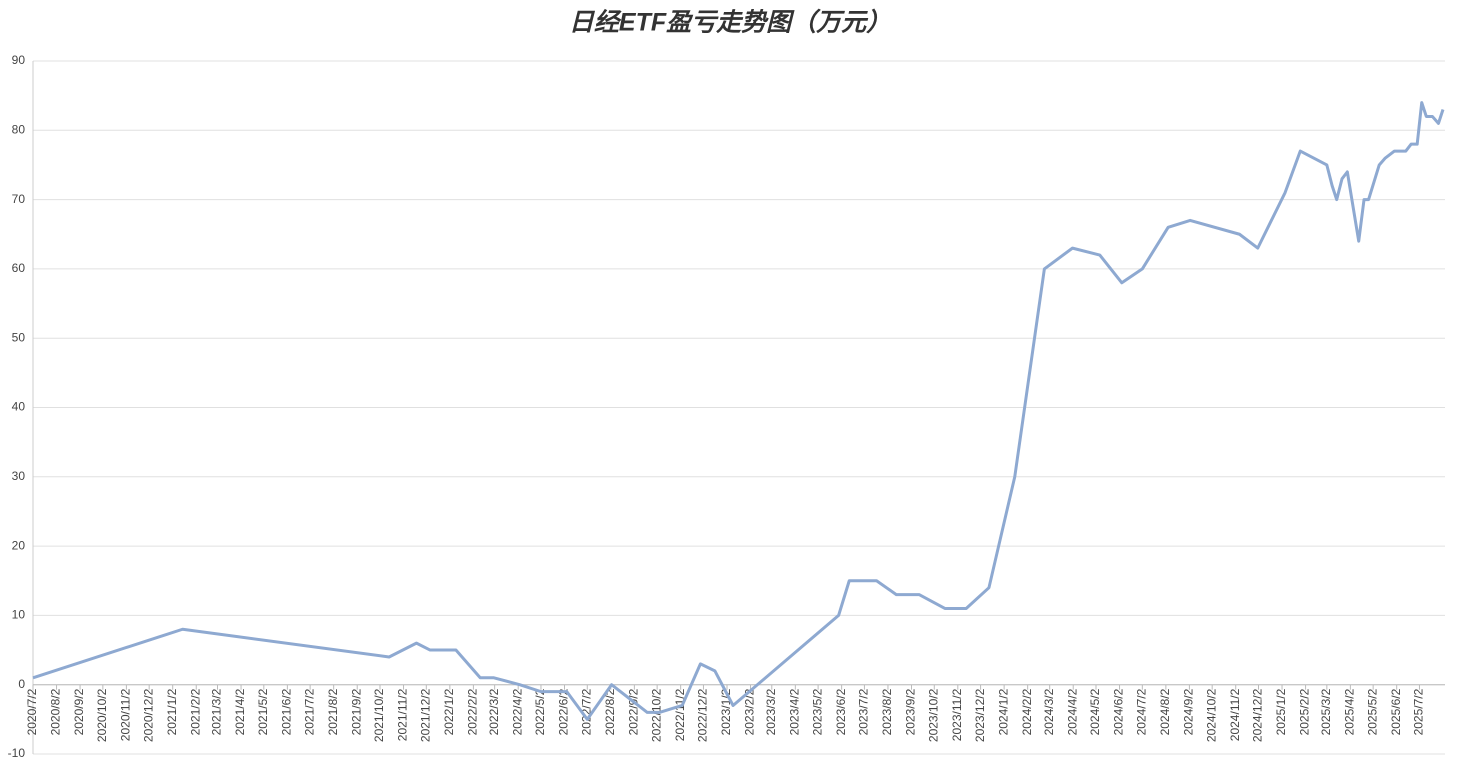 This screenshot has width=1461, height=773. I want to click on x-tick-label: 2025/4/2, so click(1350, 711).